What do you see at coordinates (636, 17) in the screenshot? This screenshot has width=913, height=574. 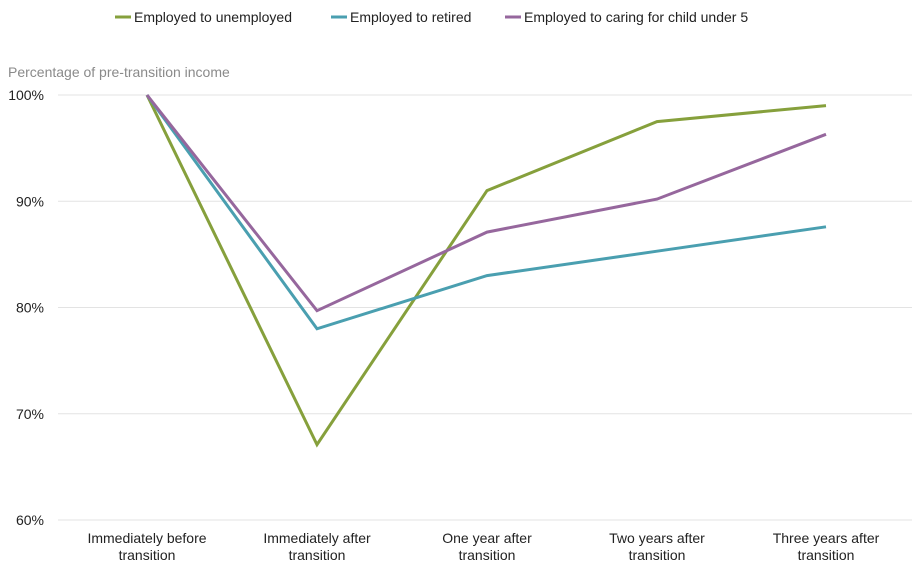 I see `legend-label: Employed to caring for child under 5` at bounding box center [636, 17].